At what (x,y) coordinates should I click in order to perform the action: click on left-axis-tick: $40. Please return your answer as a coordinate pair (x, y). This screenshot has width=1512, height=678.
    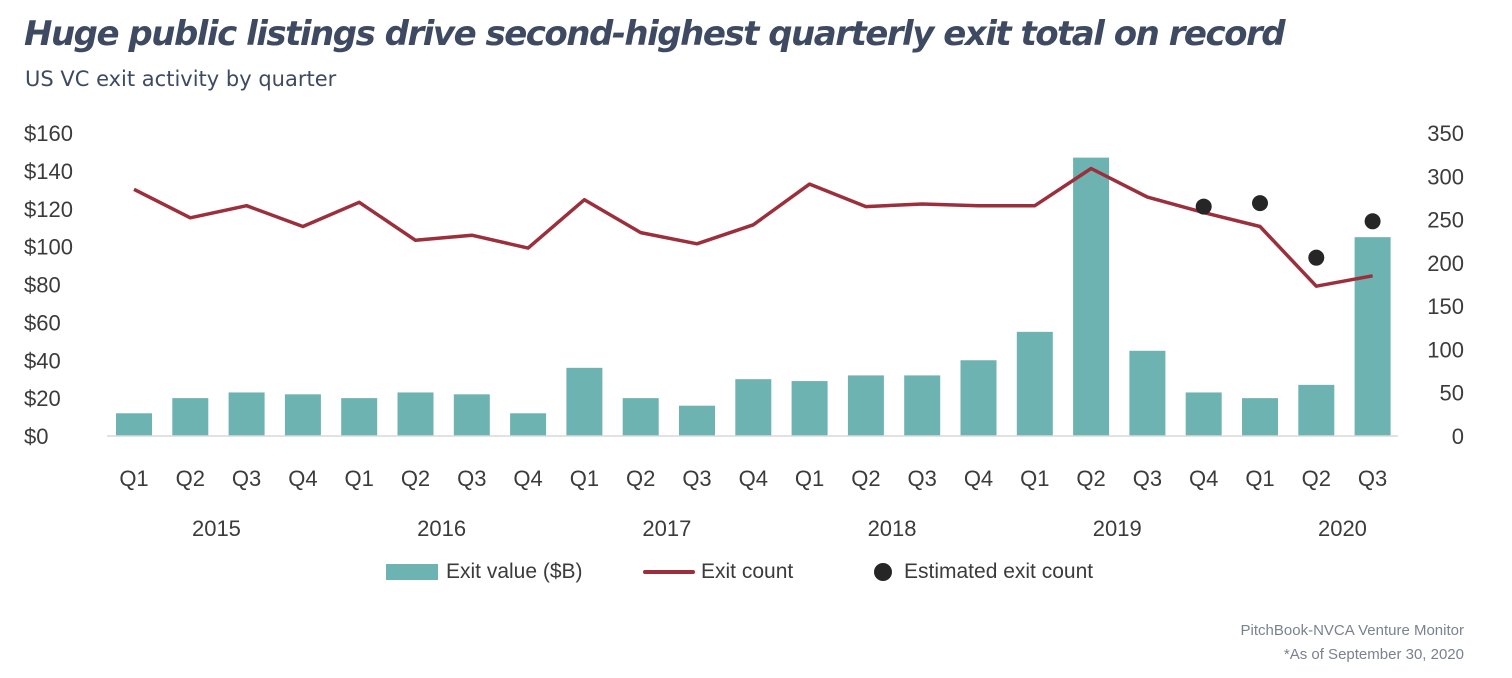
    Looking at the image, I should click on (42, 360).